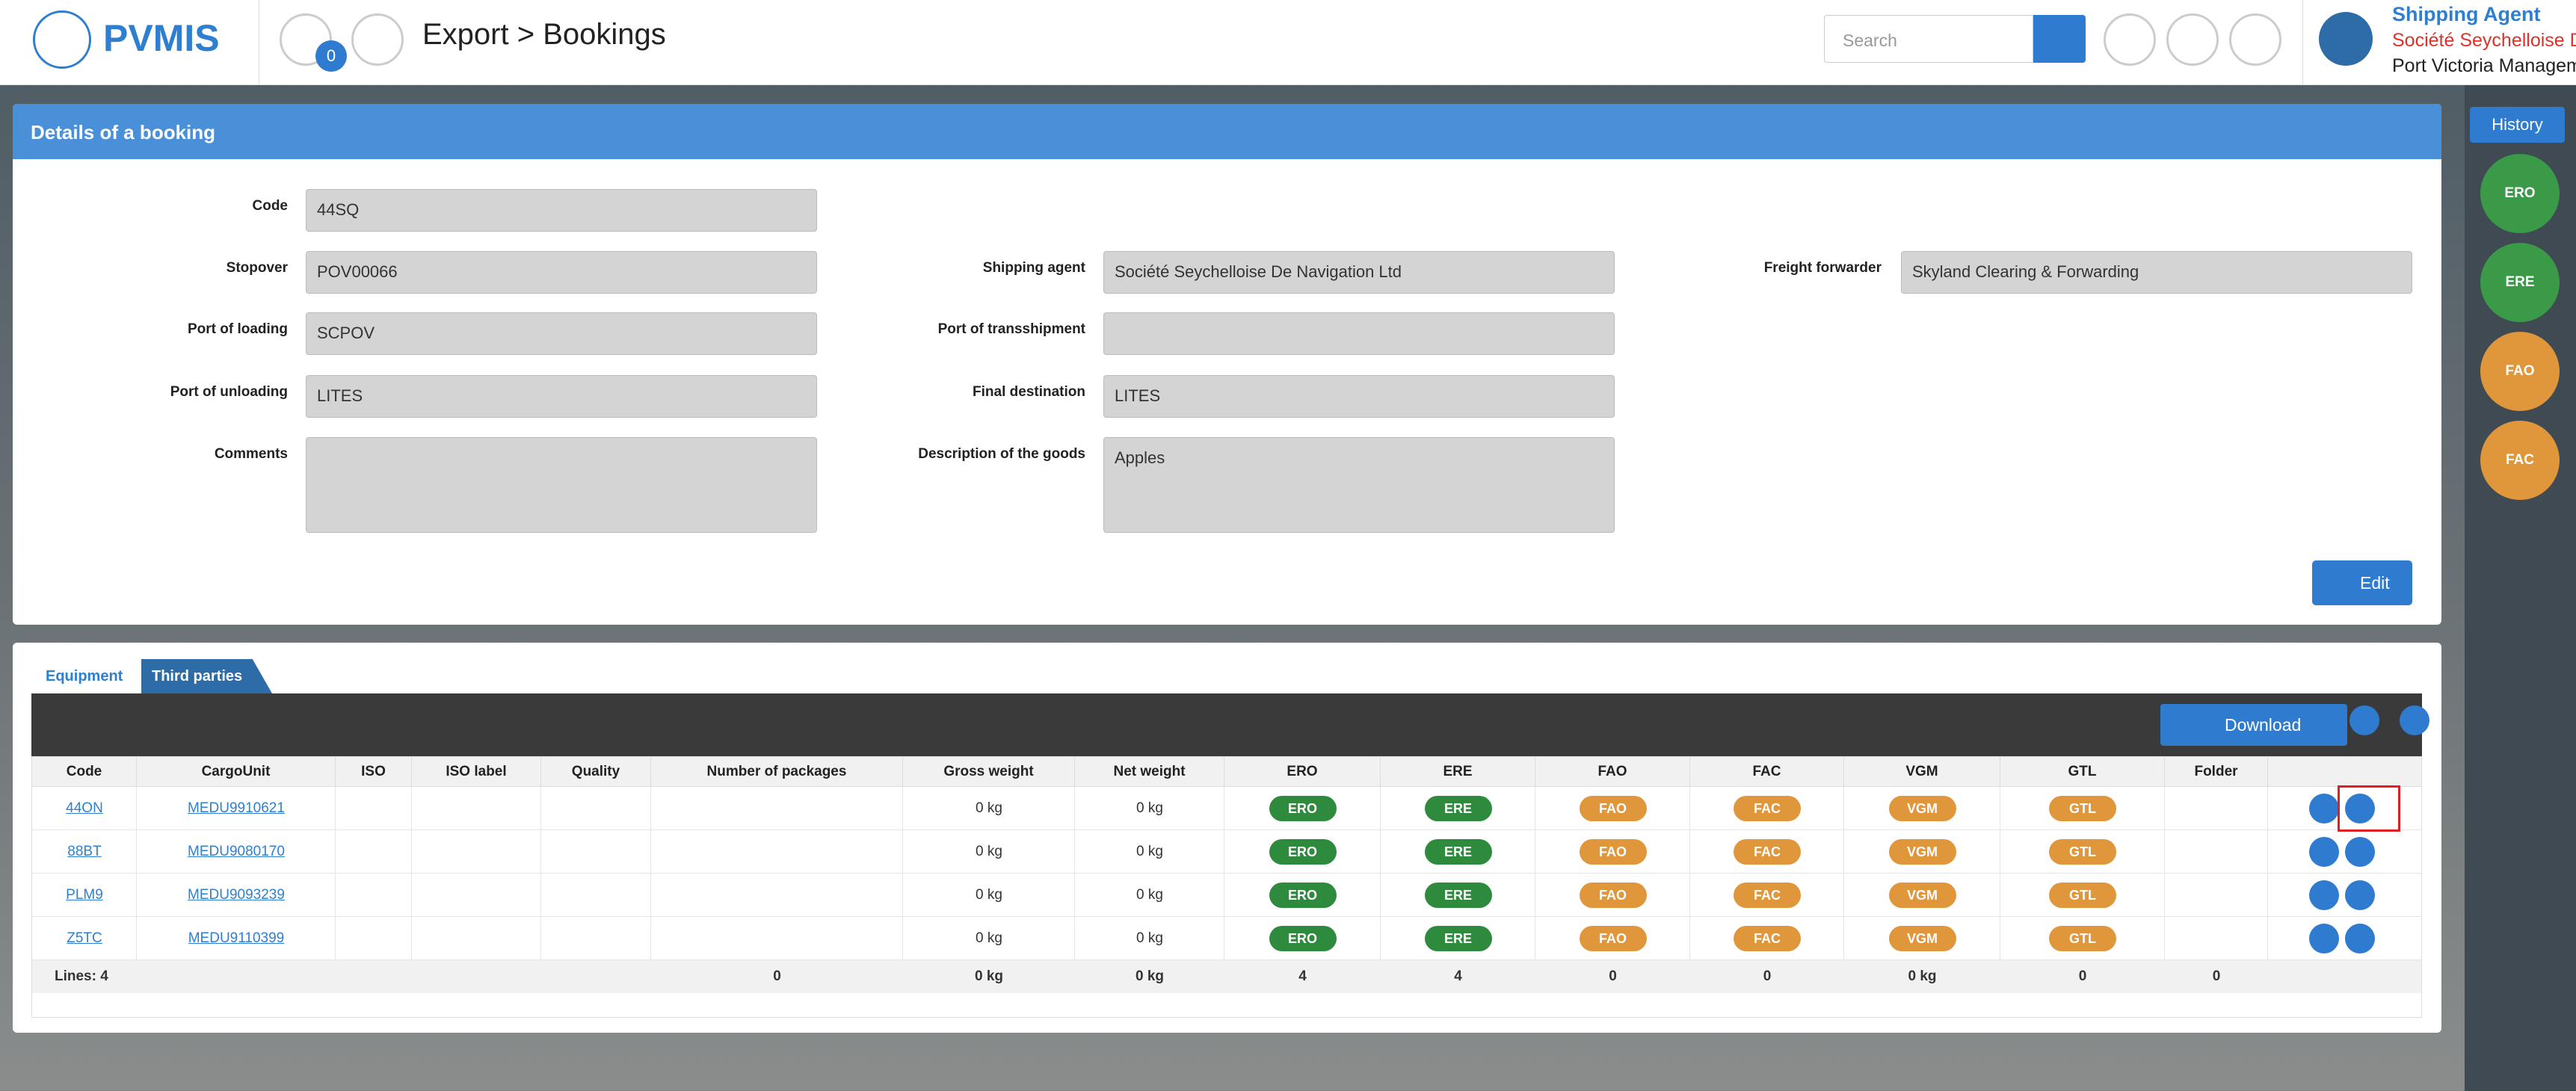  What do you see at coordinates (561, 333) in the screenshot?
I see `text-input: SCPOV` at bounding box center [561, 333].